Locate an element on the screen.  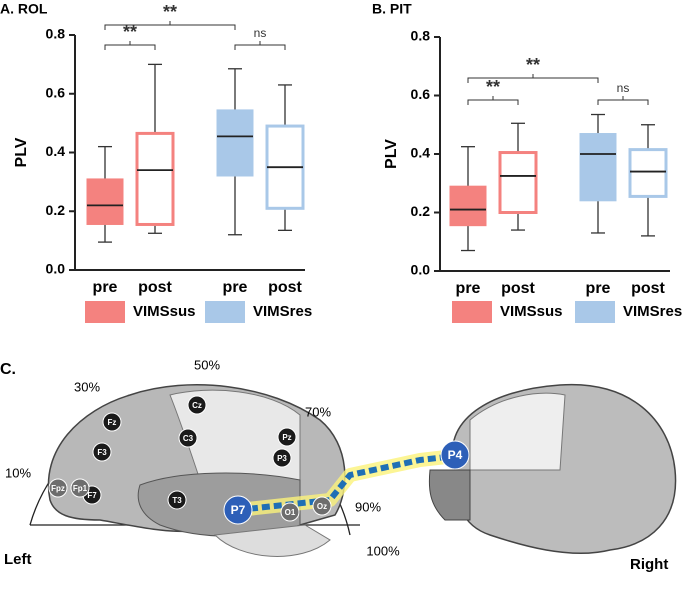
electrode-label: P4 is located at coordinates (455, 455).